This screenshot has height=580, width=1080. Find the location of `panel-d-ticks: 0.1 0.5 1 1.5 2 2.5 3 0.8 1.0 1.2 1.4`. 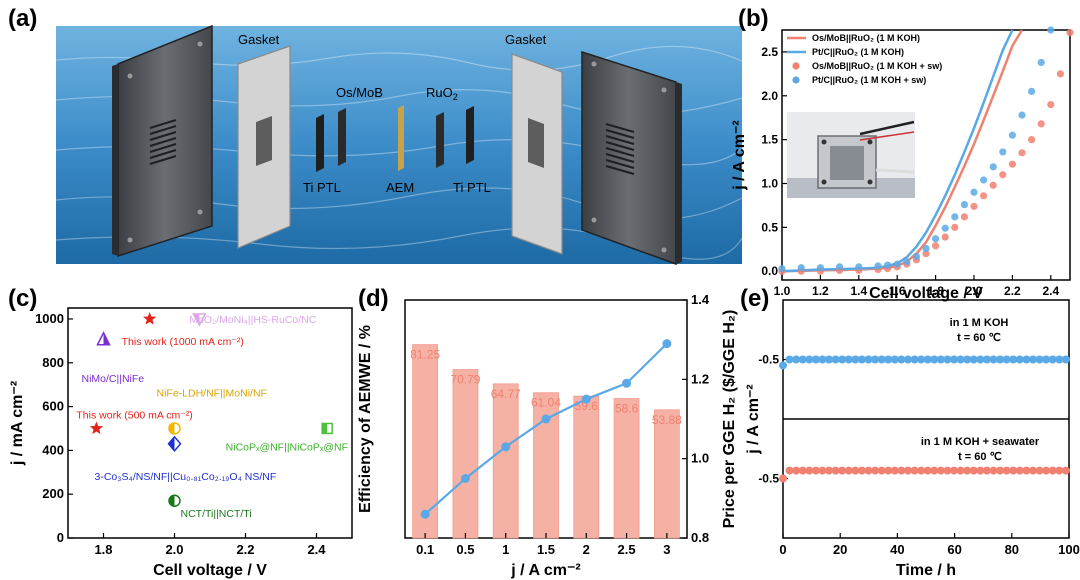

panel-d-ticks: 0.1 0.5 1 1.5 2 2.5 3 0.8 1.0 1.2 1.4 is located at coordinates (563, 424).